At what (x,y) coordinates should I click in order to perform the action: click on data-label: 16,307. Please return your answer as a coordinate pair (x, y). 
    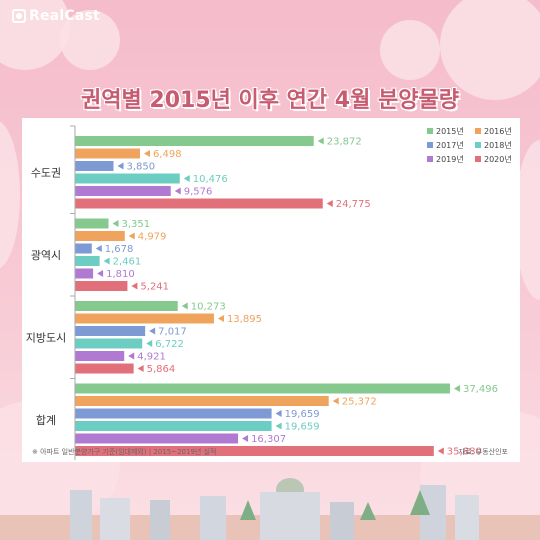
    Looking at the image, I should click on (268, 439).